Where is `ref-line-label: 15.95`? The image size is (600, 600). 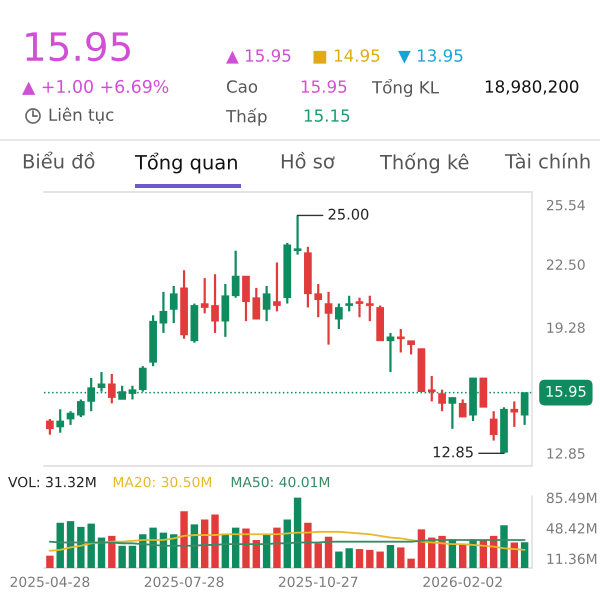 ref-line-label: 15.95 is located at coordinates (566, 391).